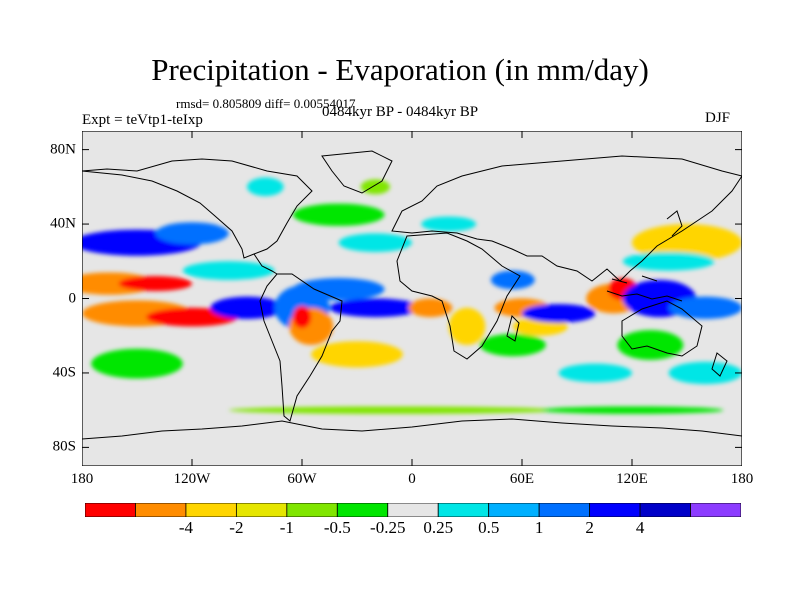 This screenshot has height=600, width=800. What do you see at coordinates (640, 527) in the screenshot?
I see `colorbar-label-9: 4` at bounding box center [640, 527].